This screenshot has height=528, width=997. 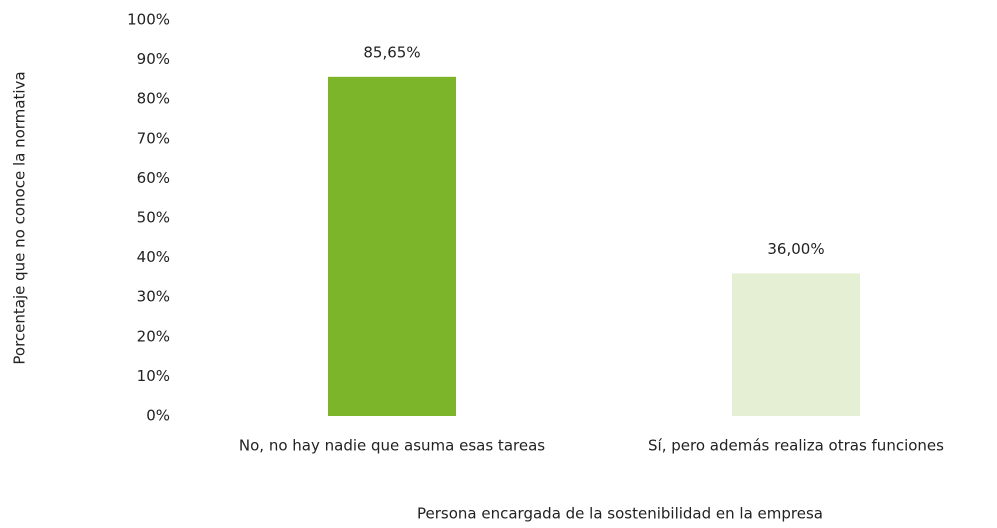 I want to click on x-tick-label: No, no hay nadie que asuma esas tareas, so click(x=392, y=446).